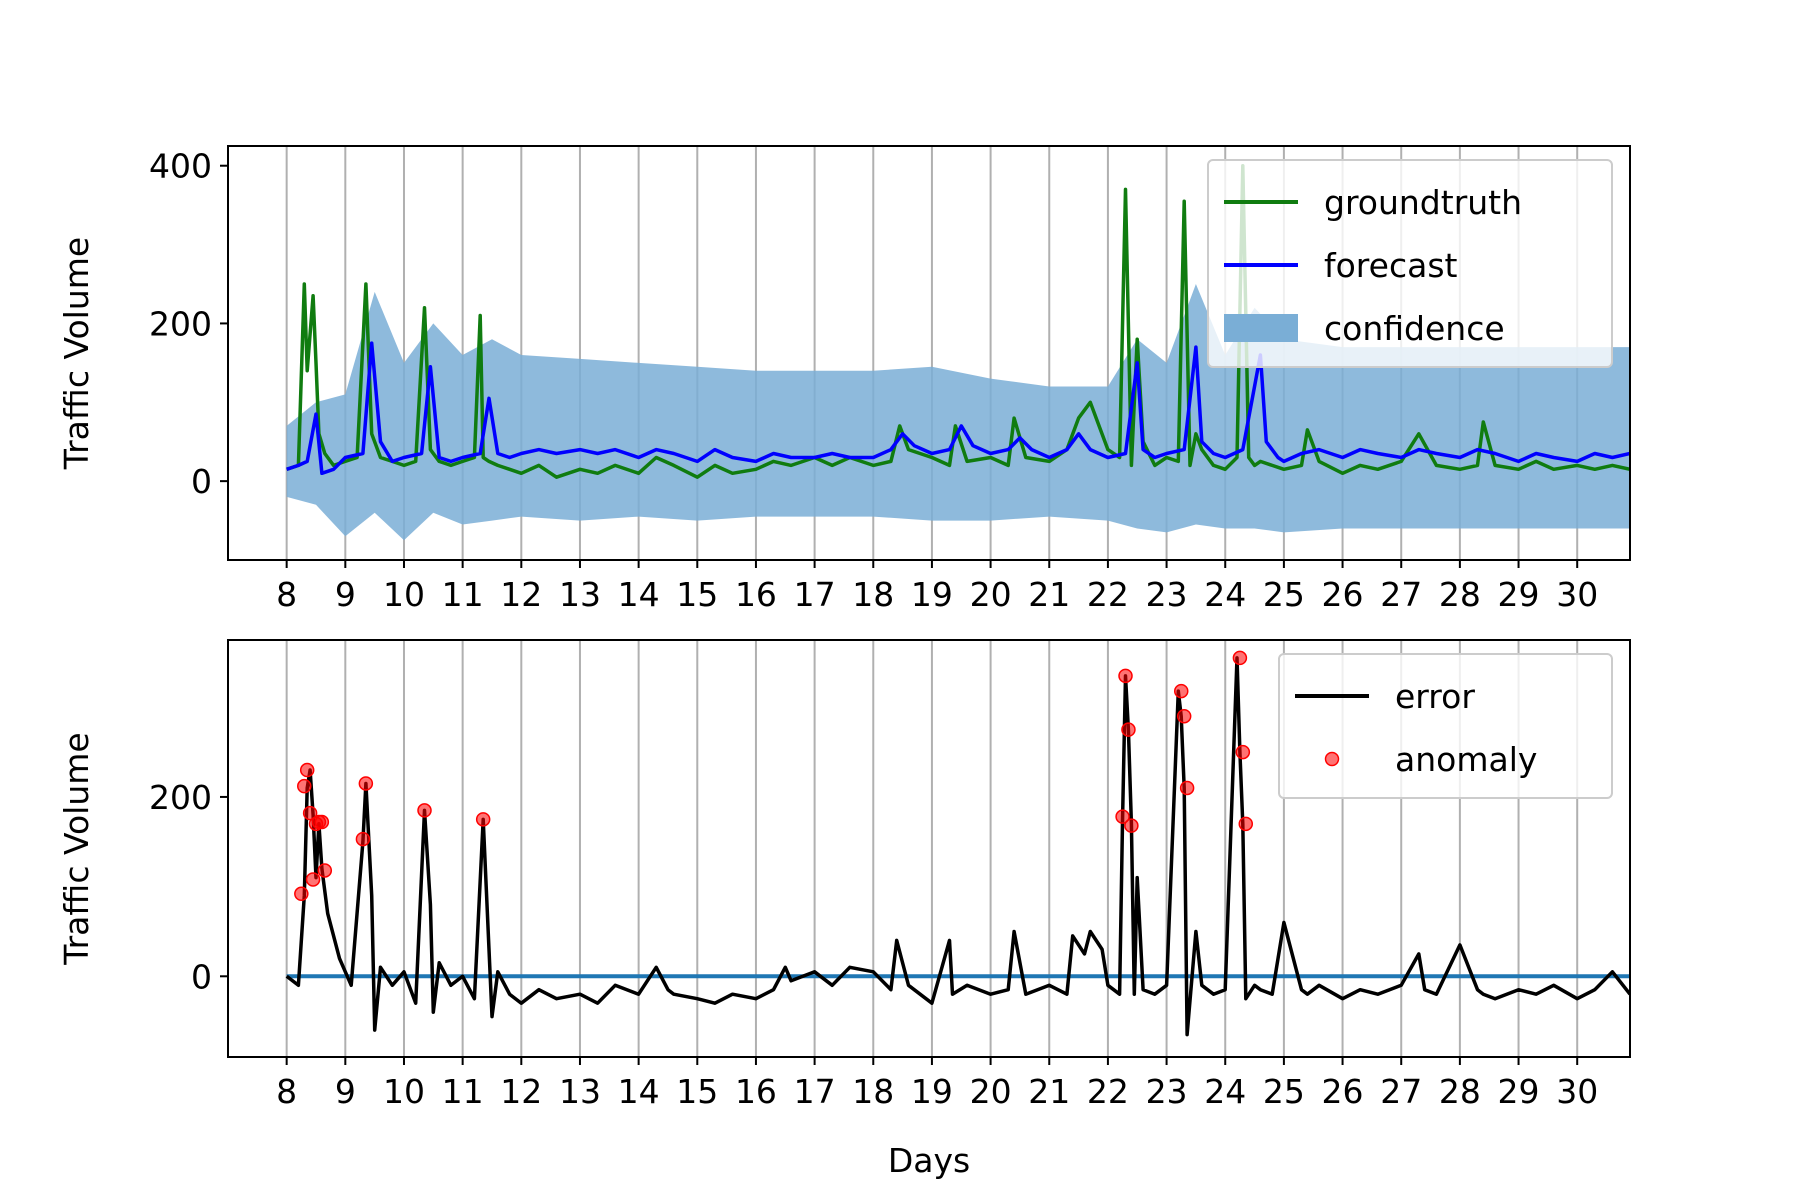 This screenshot has width=1800, height=1200. I want to click on confidence-legend-label: confidence, so click(1414, 328).